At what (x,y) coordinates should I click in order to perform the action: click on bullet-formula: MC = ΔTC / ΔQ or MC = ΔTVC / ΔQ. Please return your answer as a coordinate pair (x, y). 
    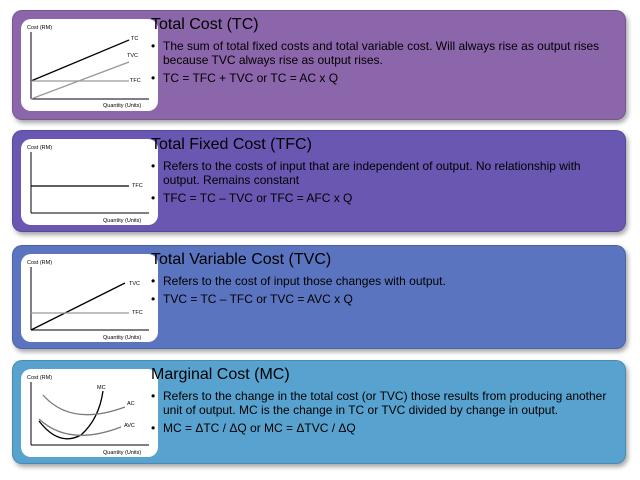
    Looking at the image, I should click on (385, 428).